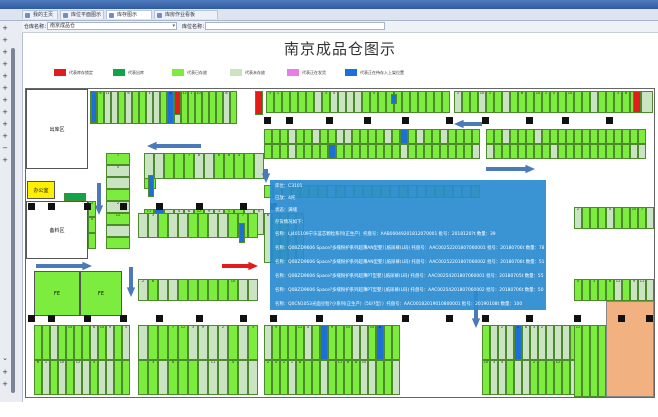  Describe the element at coordinates (374, 102) in the screenshot. I see `storage-cell: 5` at that location.